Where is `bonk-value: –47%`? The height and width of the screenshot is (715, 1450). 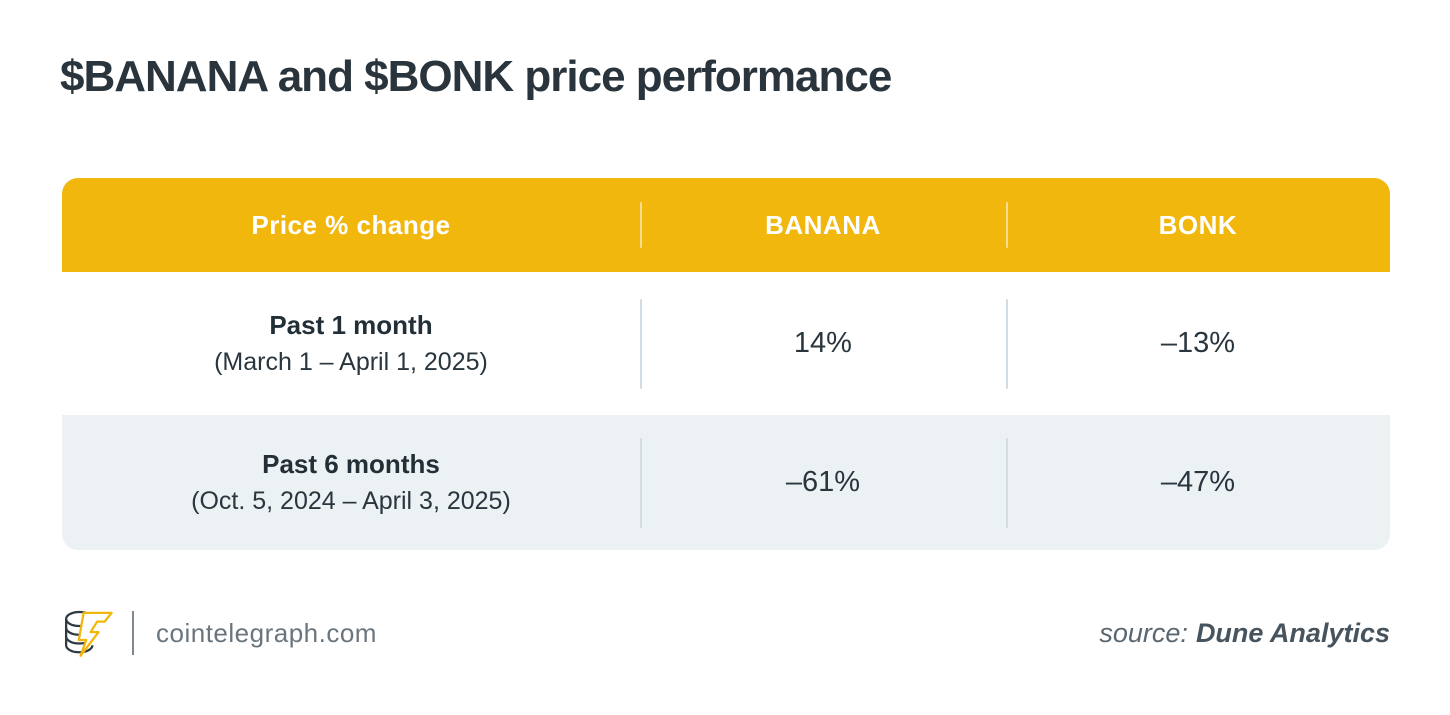 bonk-value: –47% is located at coordinates (1198, 482).